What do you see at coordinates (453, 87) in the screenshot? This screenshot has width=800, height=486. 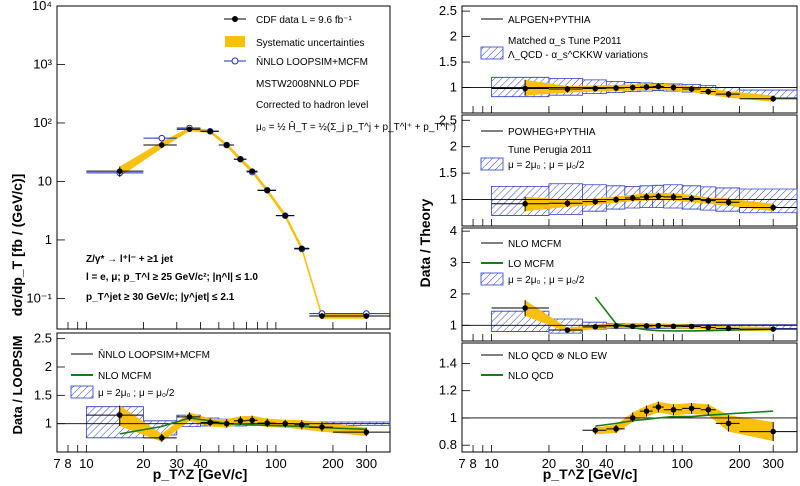 I see `r1-ytick-label: 1` at bounding box center [453, 87].